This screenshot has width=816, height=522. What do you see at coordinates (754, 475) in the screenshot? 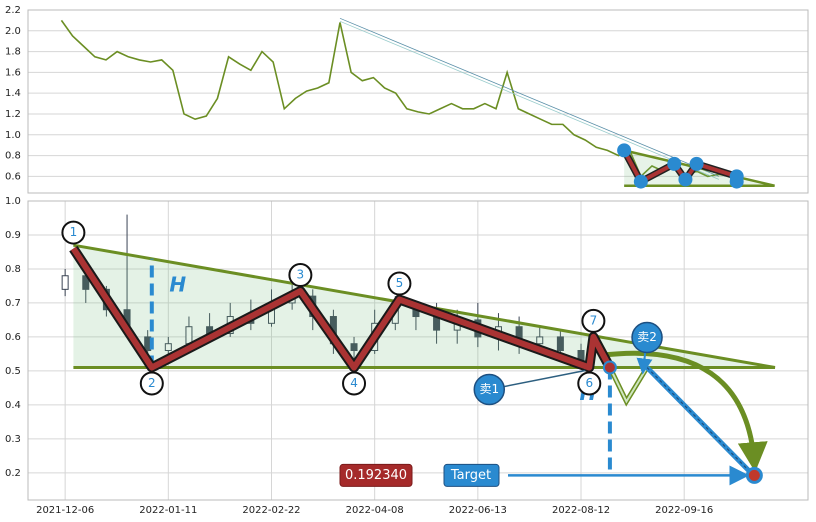
I see `target-point` at bounding box center [754, 475].